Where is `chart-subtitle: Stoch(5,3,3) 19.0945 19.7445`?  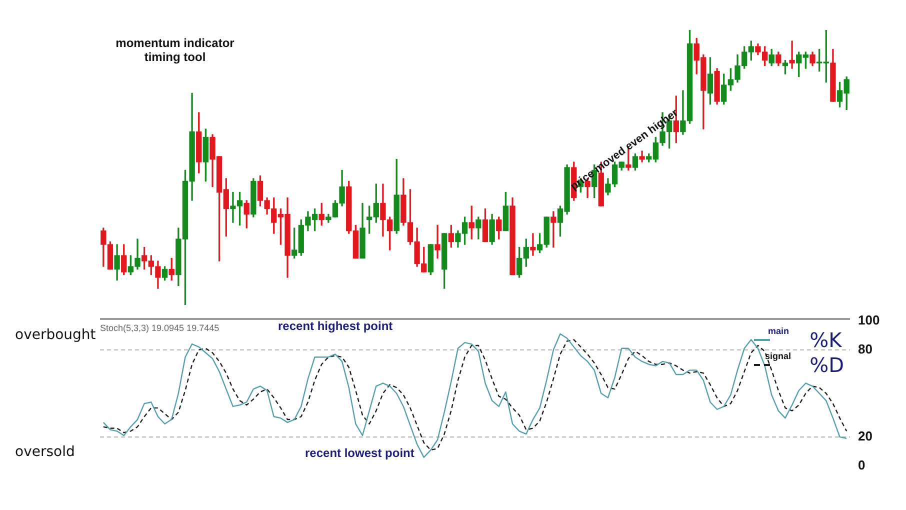
chart-subtitle: Stoch(5,3,3) 19.0945 19.7445 is located at coordinates (160, 327).